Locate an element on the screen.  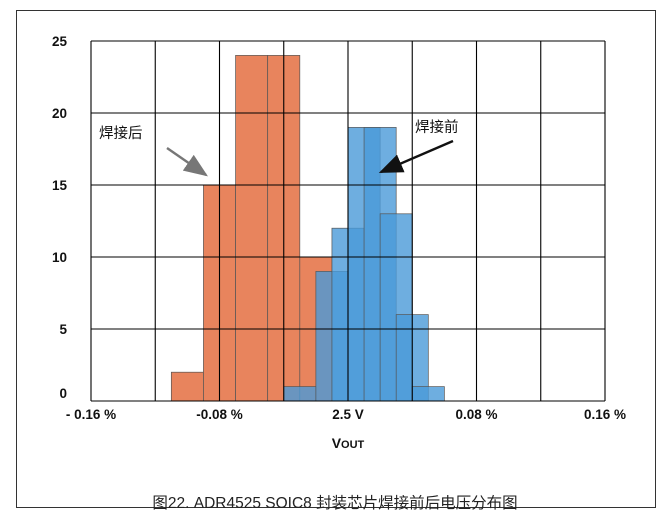
x-tick-labels: - 0.16 % -0.08 % 2.5 V 0.08 % 0.16 % is located at coordinates (346, 414).